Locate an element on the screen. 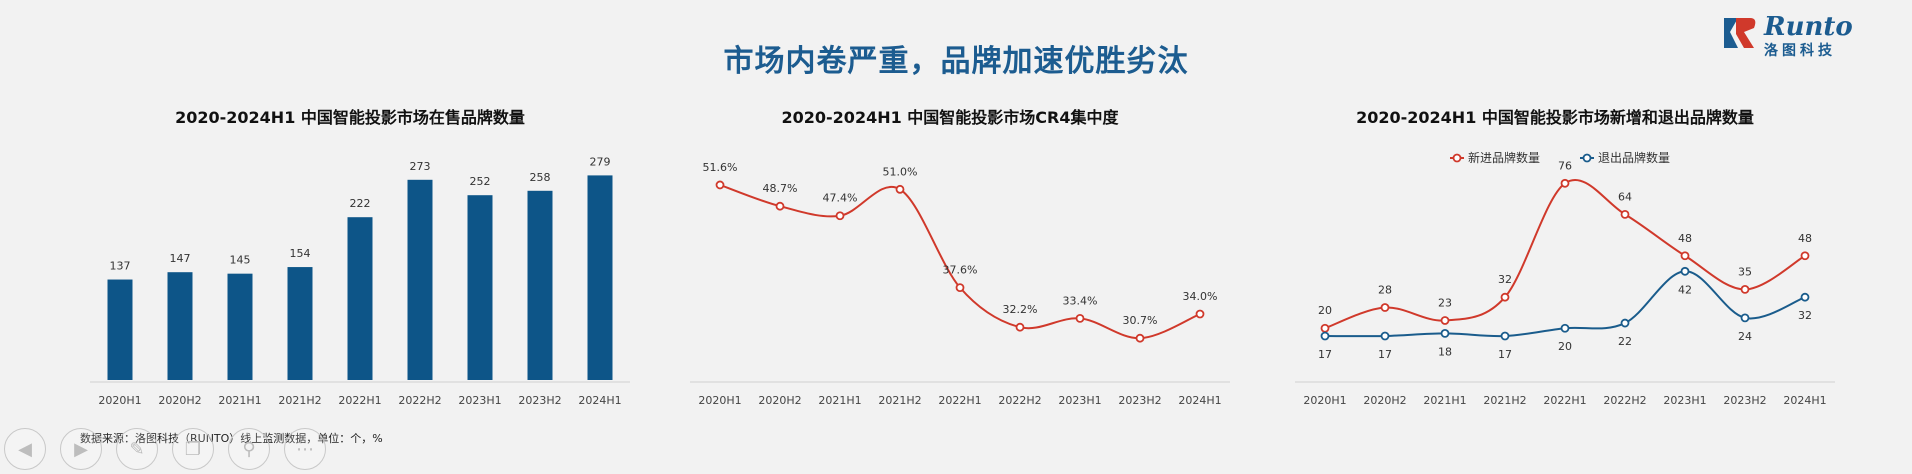 The width and height of the screenshot is (1912, 474). bar-value-label: 145 is located at coordinates (240, 260).